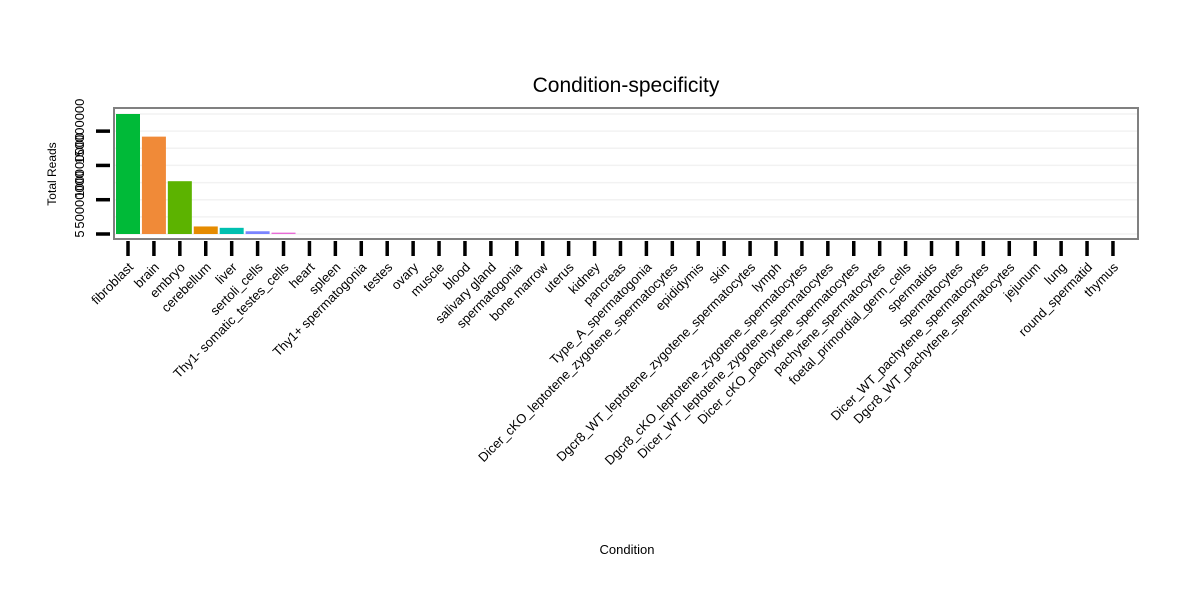 This screenshot has height=600, width=1200. What do you see at coordinates (79, 233) in the screenshot?
I see `y-tick-label: 5` at bounding box center [79, 233].